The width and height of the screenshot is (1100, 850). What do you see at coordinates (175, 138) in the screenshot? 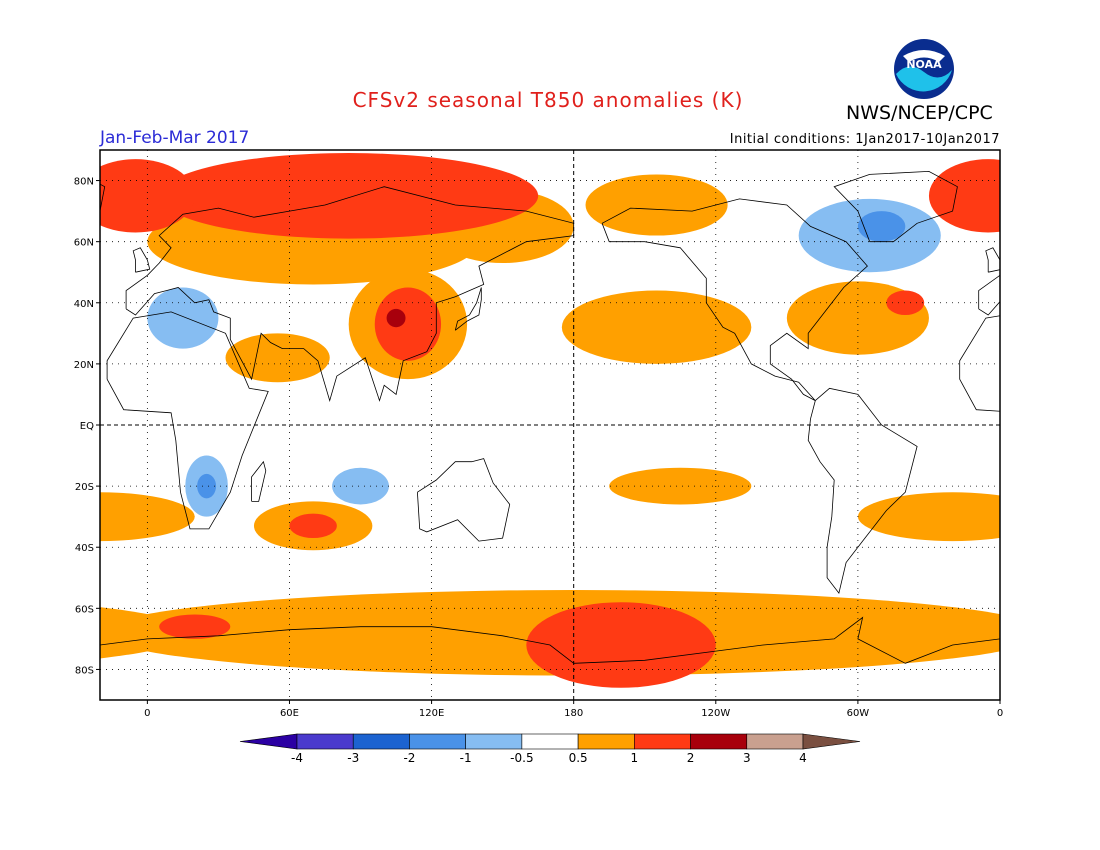
I see `forecast-period: Jan-Feb-Mar 2017` at bounding box center [175, 138].